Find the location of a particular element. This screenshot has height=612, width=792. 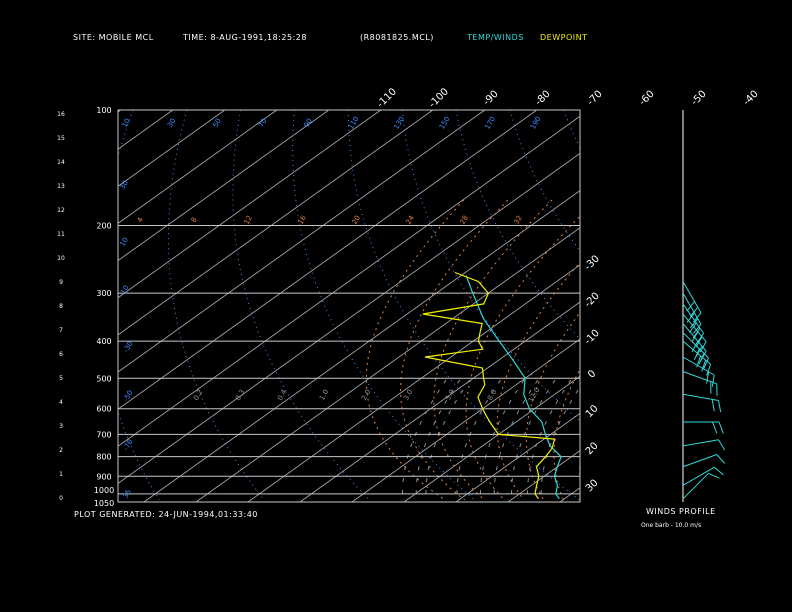

mixing-ratio-label-0.3: 0.3 is located at coordinates (240, 395).